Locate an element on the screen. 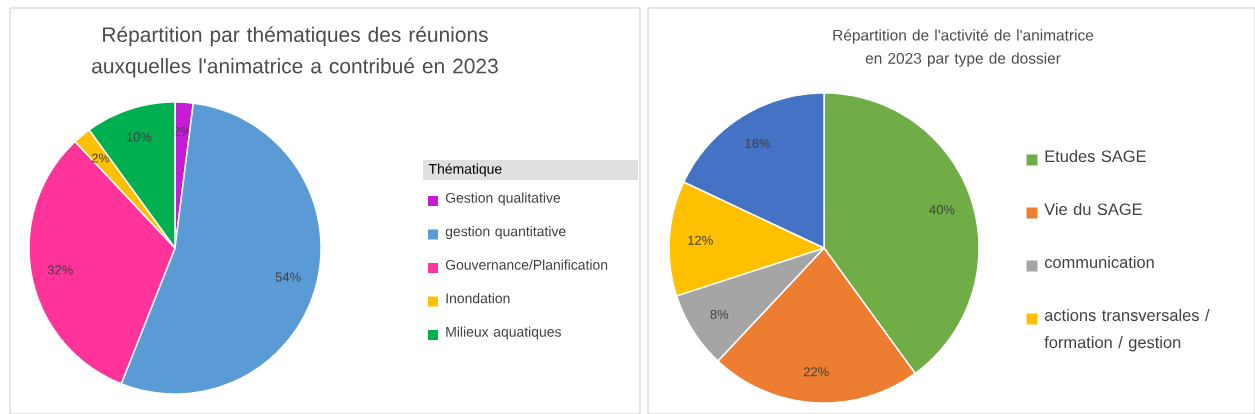 The height and width of the screenshot is (414, 1255). data-label: 8% is located at coordinates (719, 314).